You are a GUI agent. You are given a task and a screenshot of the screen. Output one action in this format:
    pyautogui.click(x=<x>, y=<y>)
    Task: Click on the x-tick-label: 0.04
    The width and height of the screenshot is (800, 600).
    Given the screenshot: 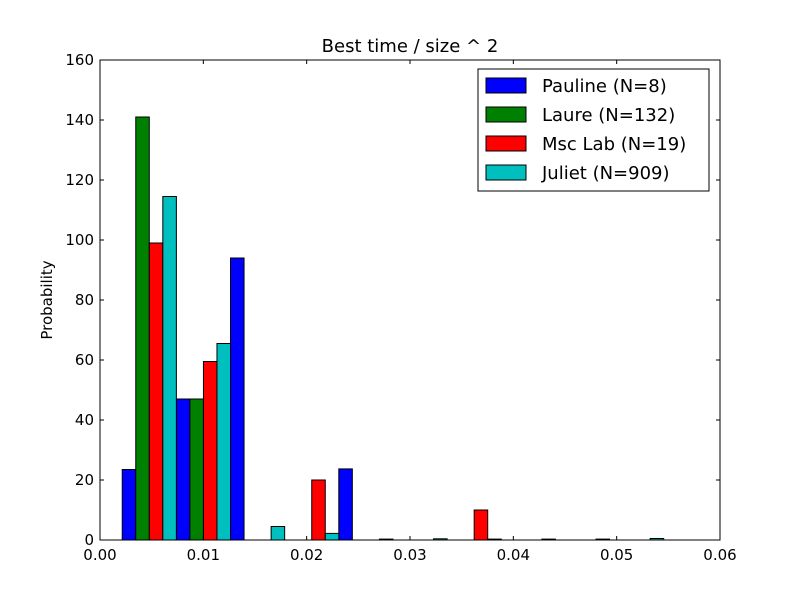 What is the action you would take?
    pyautogui.click(x=513, y=555)
    